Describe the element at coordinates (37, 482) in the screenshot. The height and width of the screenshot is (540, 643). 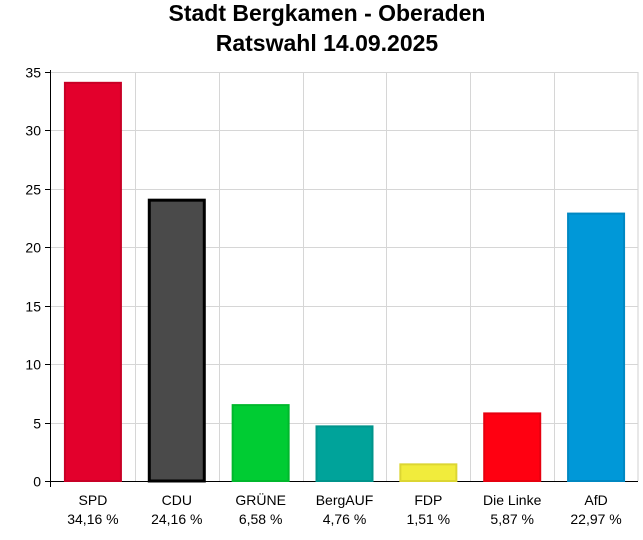
I see `y-tick-label: 0` at that location.